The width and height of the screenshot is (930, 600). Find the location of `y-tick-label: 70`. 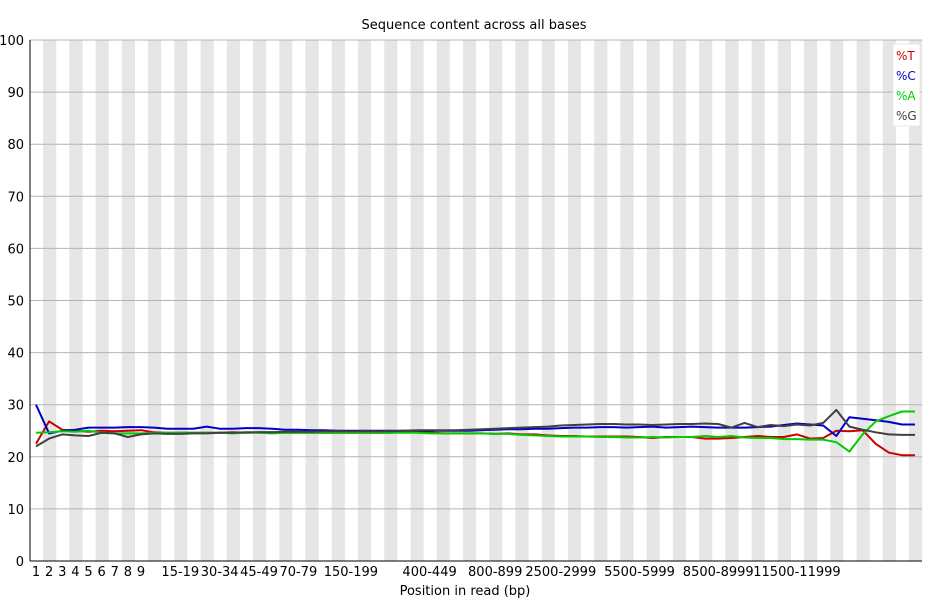

y-tick-label: 70 is located at coordinates (15, 197).